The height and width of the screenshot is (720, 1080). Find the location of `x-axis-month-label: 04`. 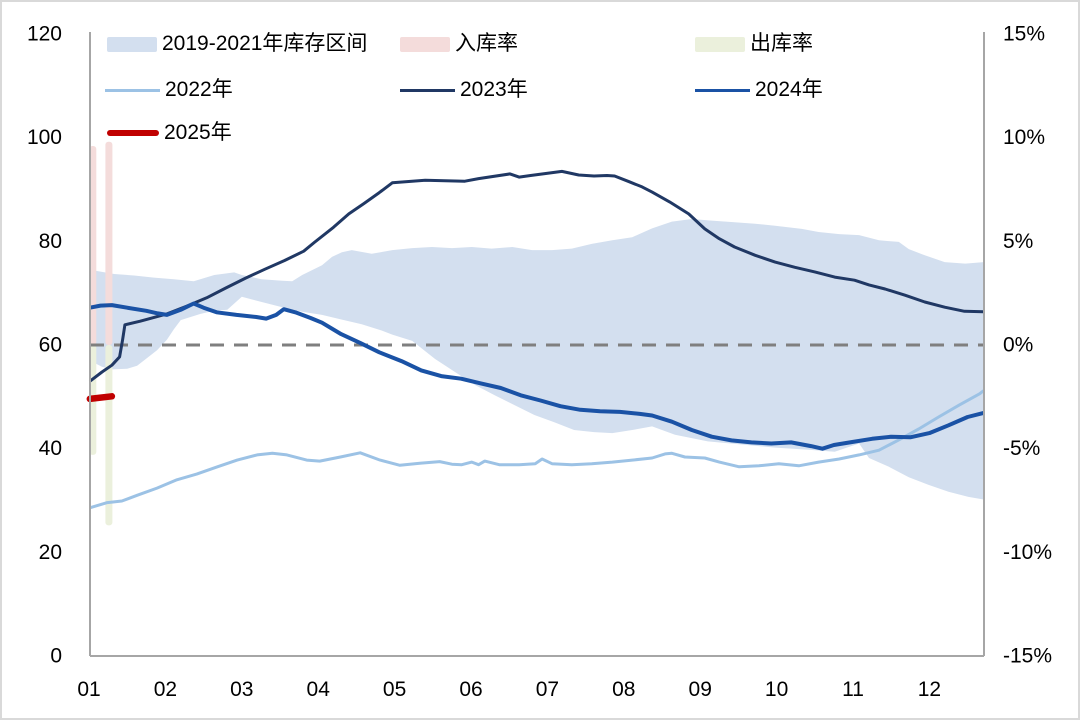

x-axis-month-label: 04 is located at coordinates (319, 689).